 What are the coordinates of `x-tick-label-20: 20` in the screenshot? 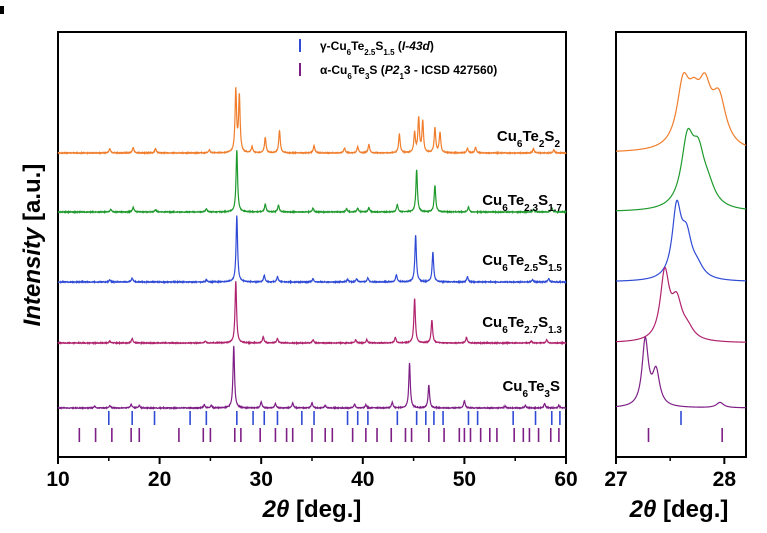 It's located at (159, 479).